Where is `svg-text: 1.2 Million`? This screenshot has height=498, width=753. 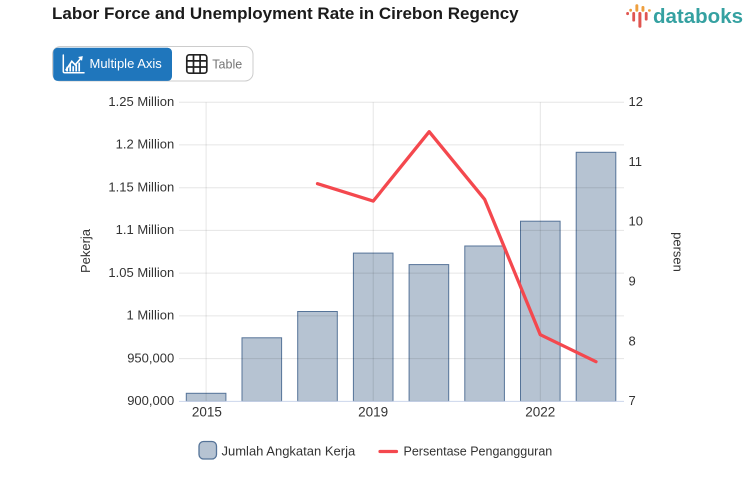
svg-text: 1.2 Million is located at coordinates (145, 144).